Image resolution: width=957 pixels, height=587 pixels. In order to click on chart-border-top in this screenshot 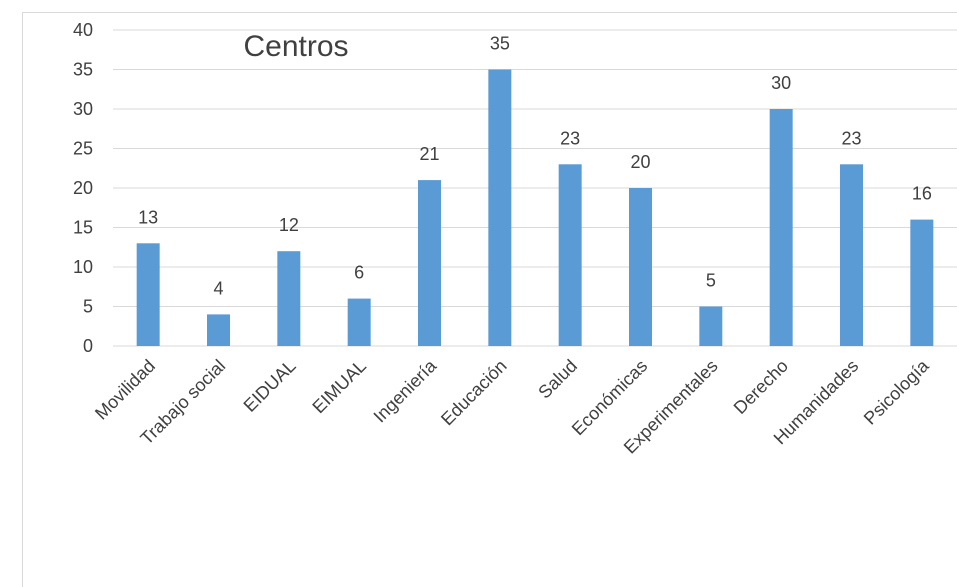, I will do `click(489, 12)`.